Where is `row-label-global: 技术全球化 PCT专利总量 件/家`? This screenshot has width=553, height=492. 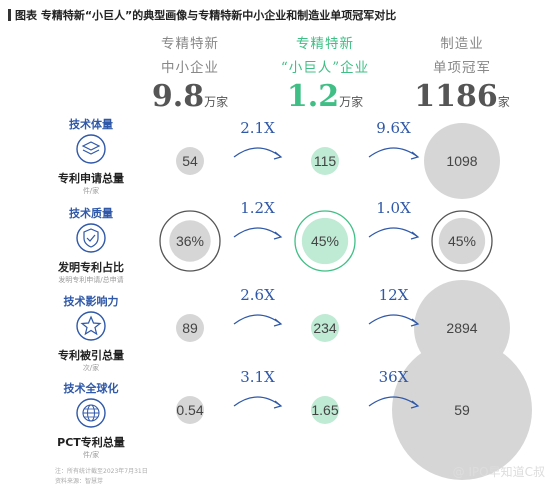
row-label-global: 技术全球化 PCT专利总量 件/家 is located at coordinates (91, 420).